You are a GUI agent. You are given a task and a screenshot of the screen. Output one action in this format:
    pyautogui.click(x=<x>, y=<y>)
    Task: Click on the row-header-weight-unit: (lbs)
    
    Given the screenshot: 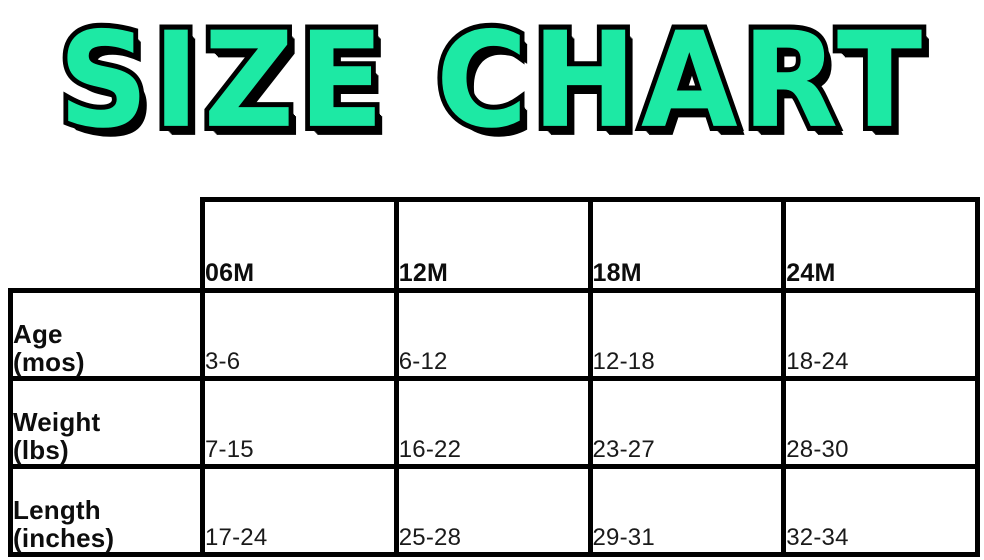 What is the action you would take?
    pyautogui.click(x=41, y=449)
    